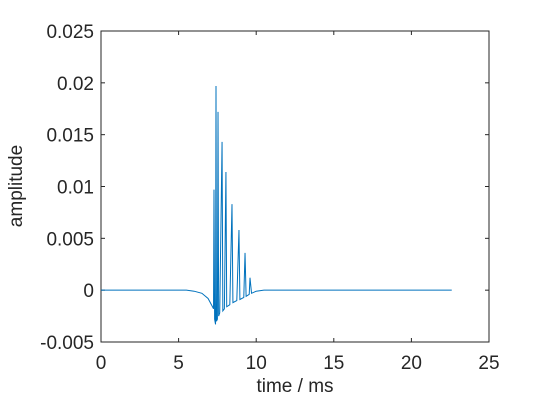 This screenshot has width=540, height=404. Describe the element at coordinates (70, 32) in the screenshot. I see `y-tick-label: 0.025` at that location.